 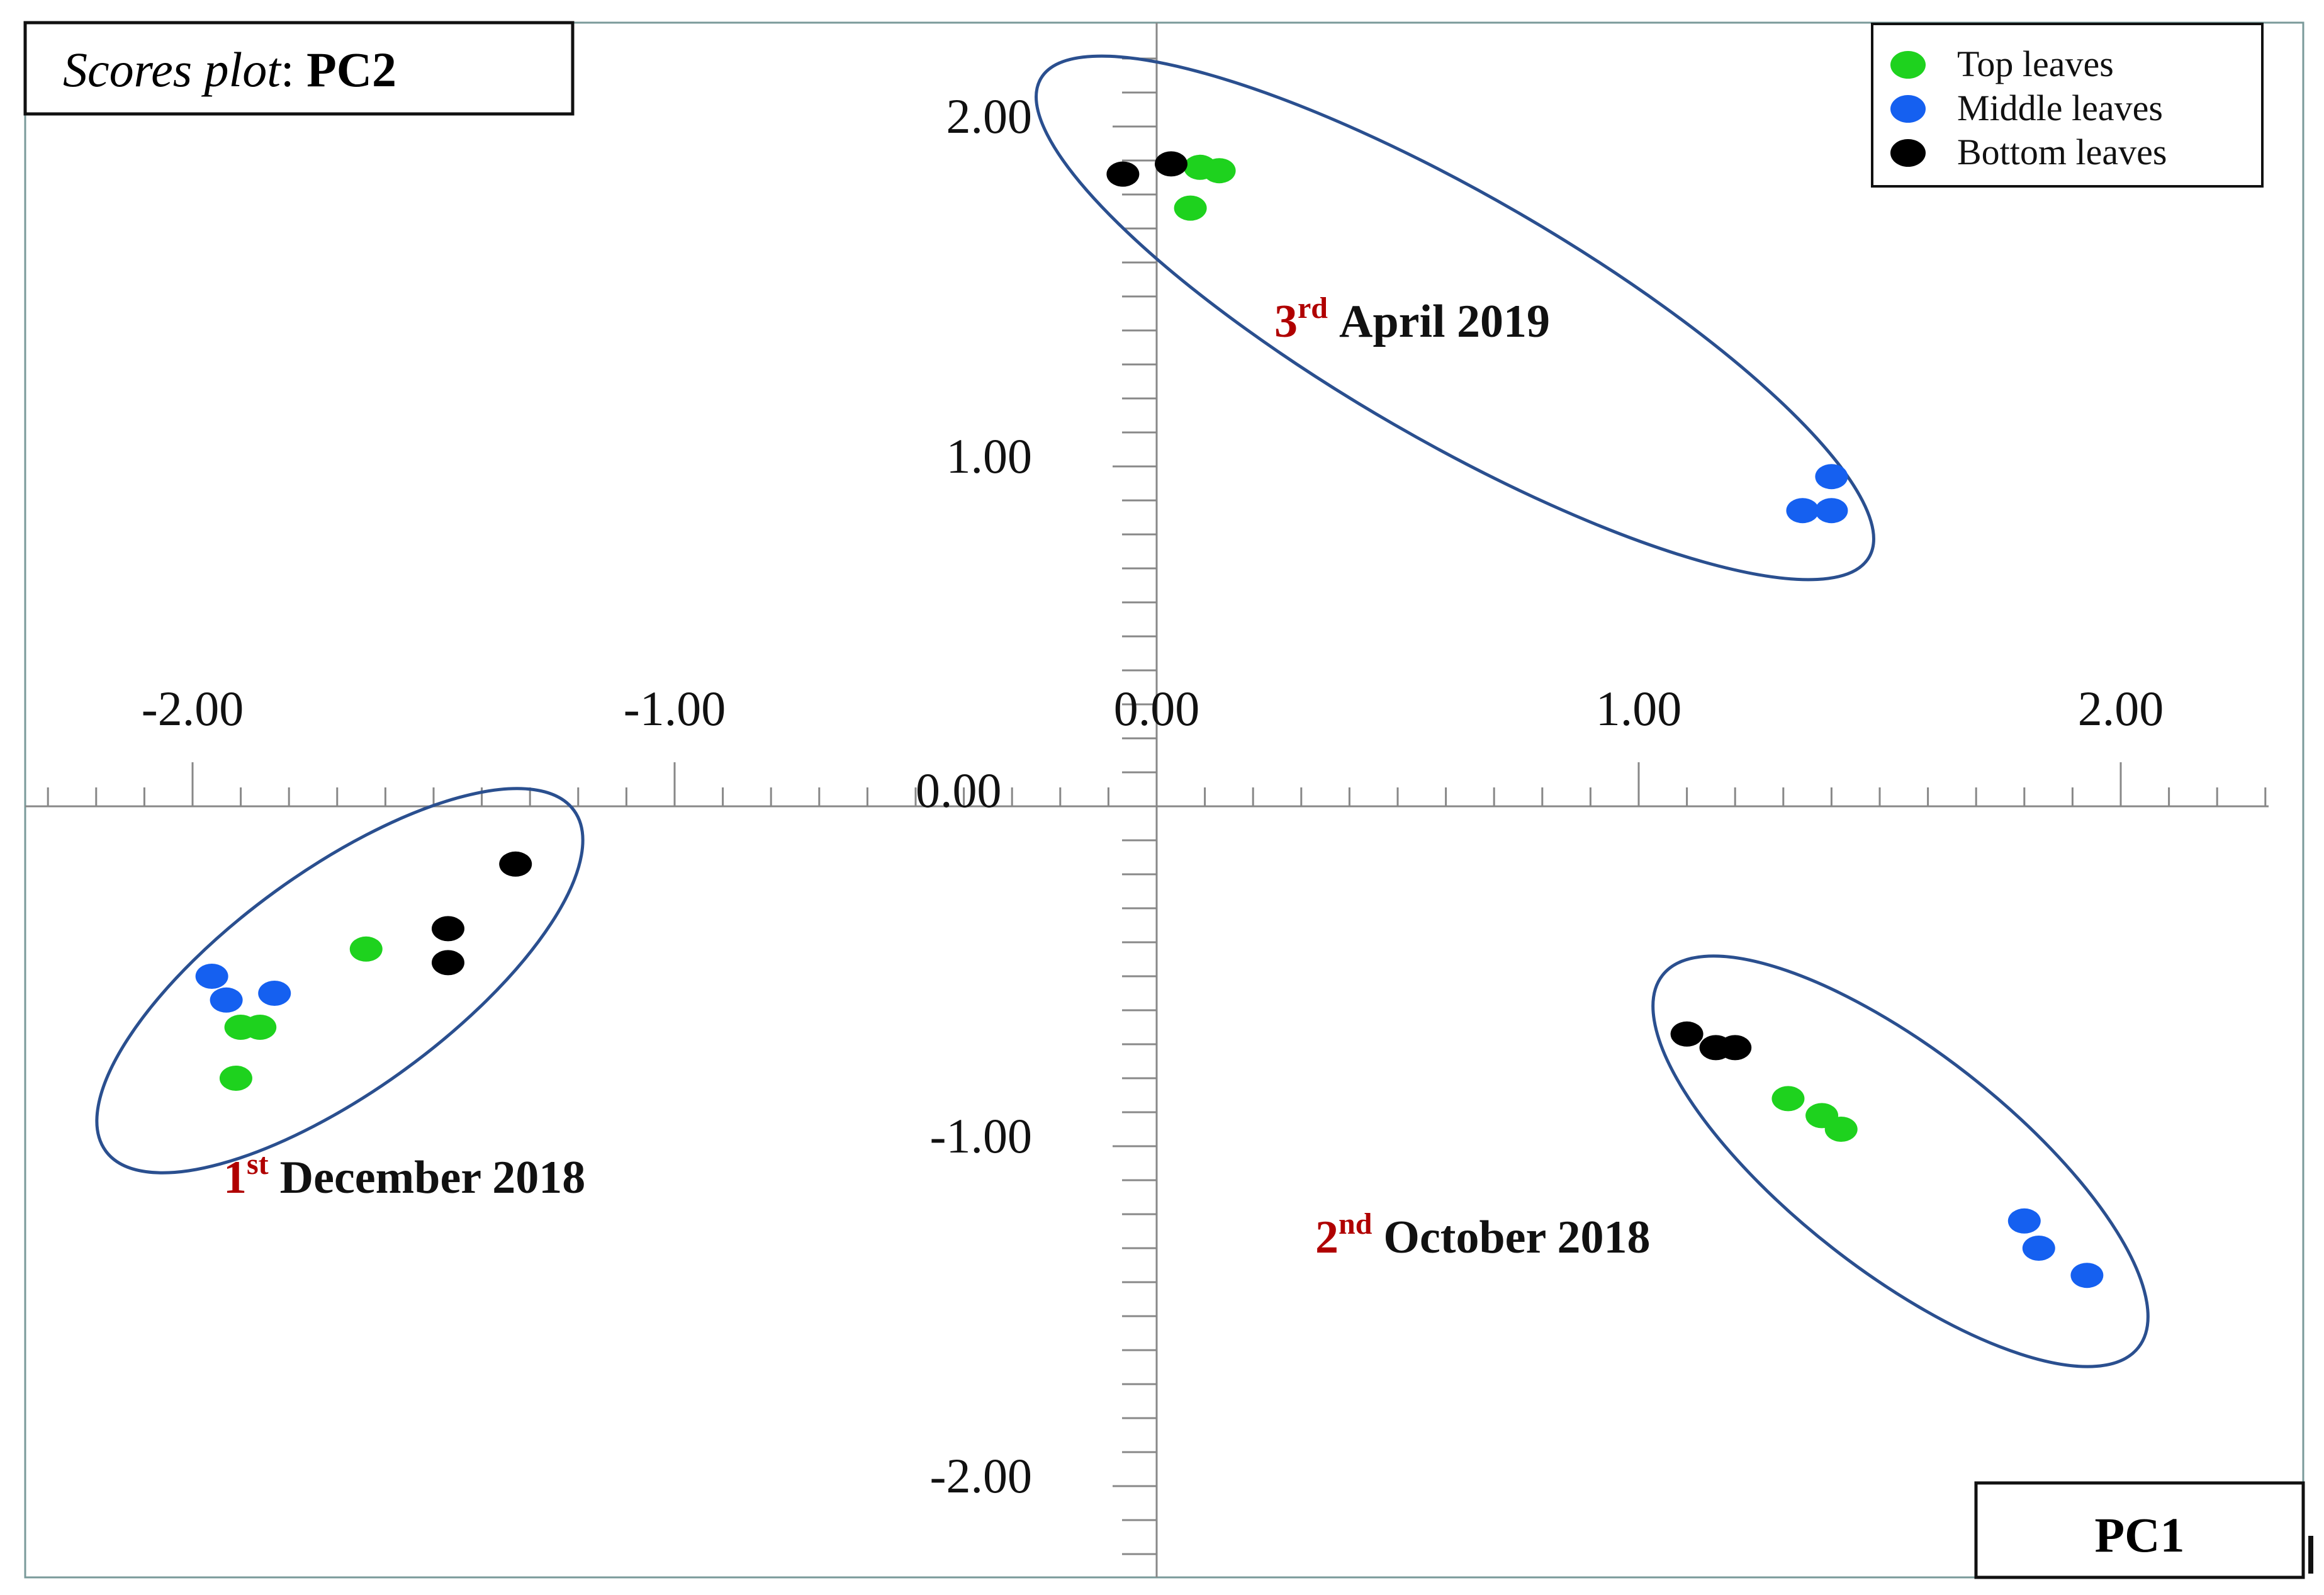 I want to click on annotation-text: October 2018, so click(x=1517, y=1237).